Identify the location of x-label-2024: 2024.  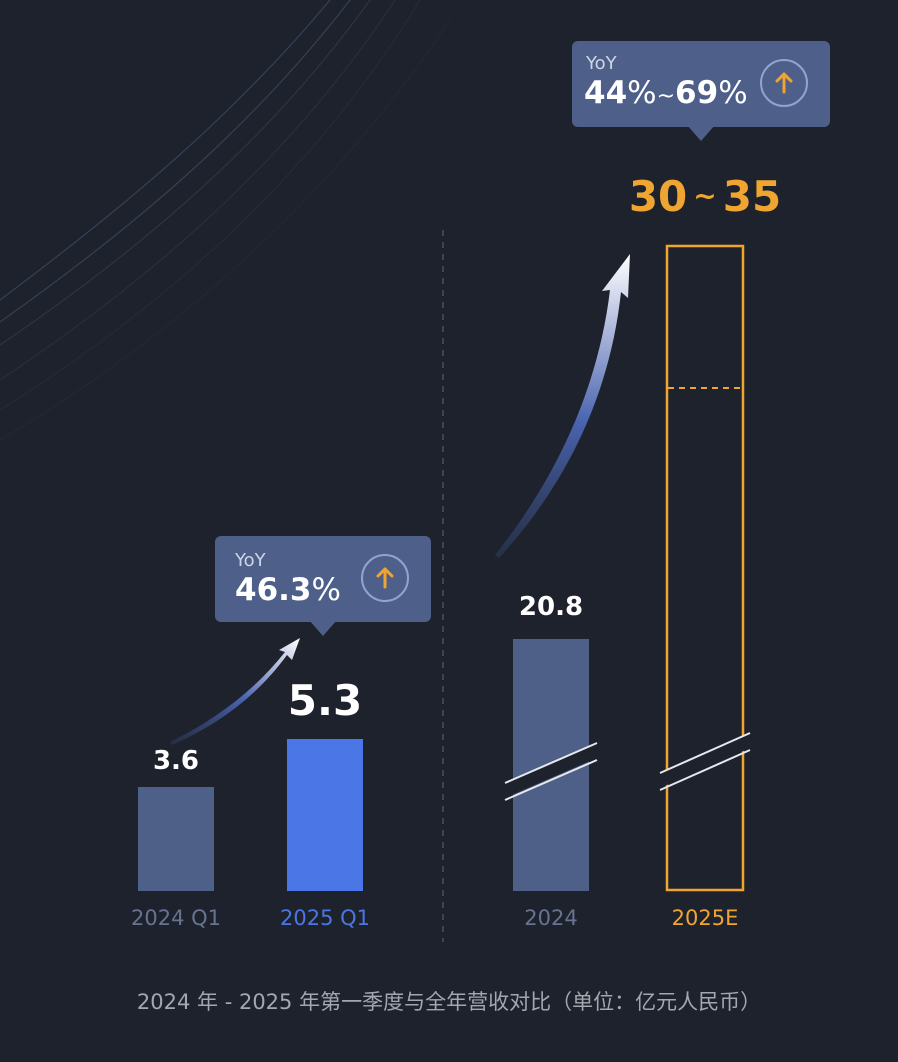
(551, 918).